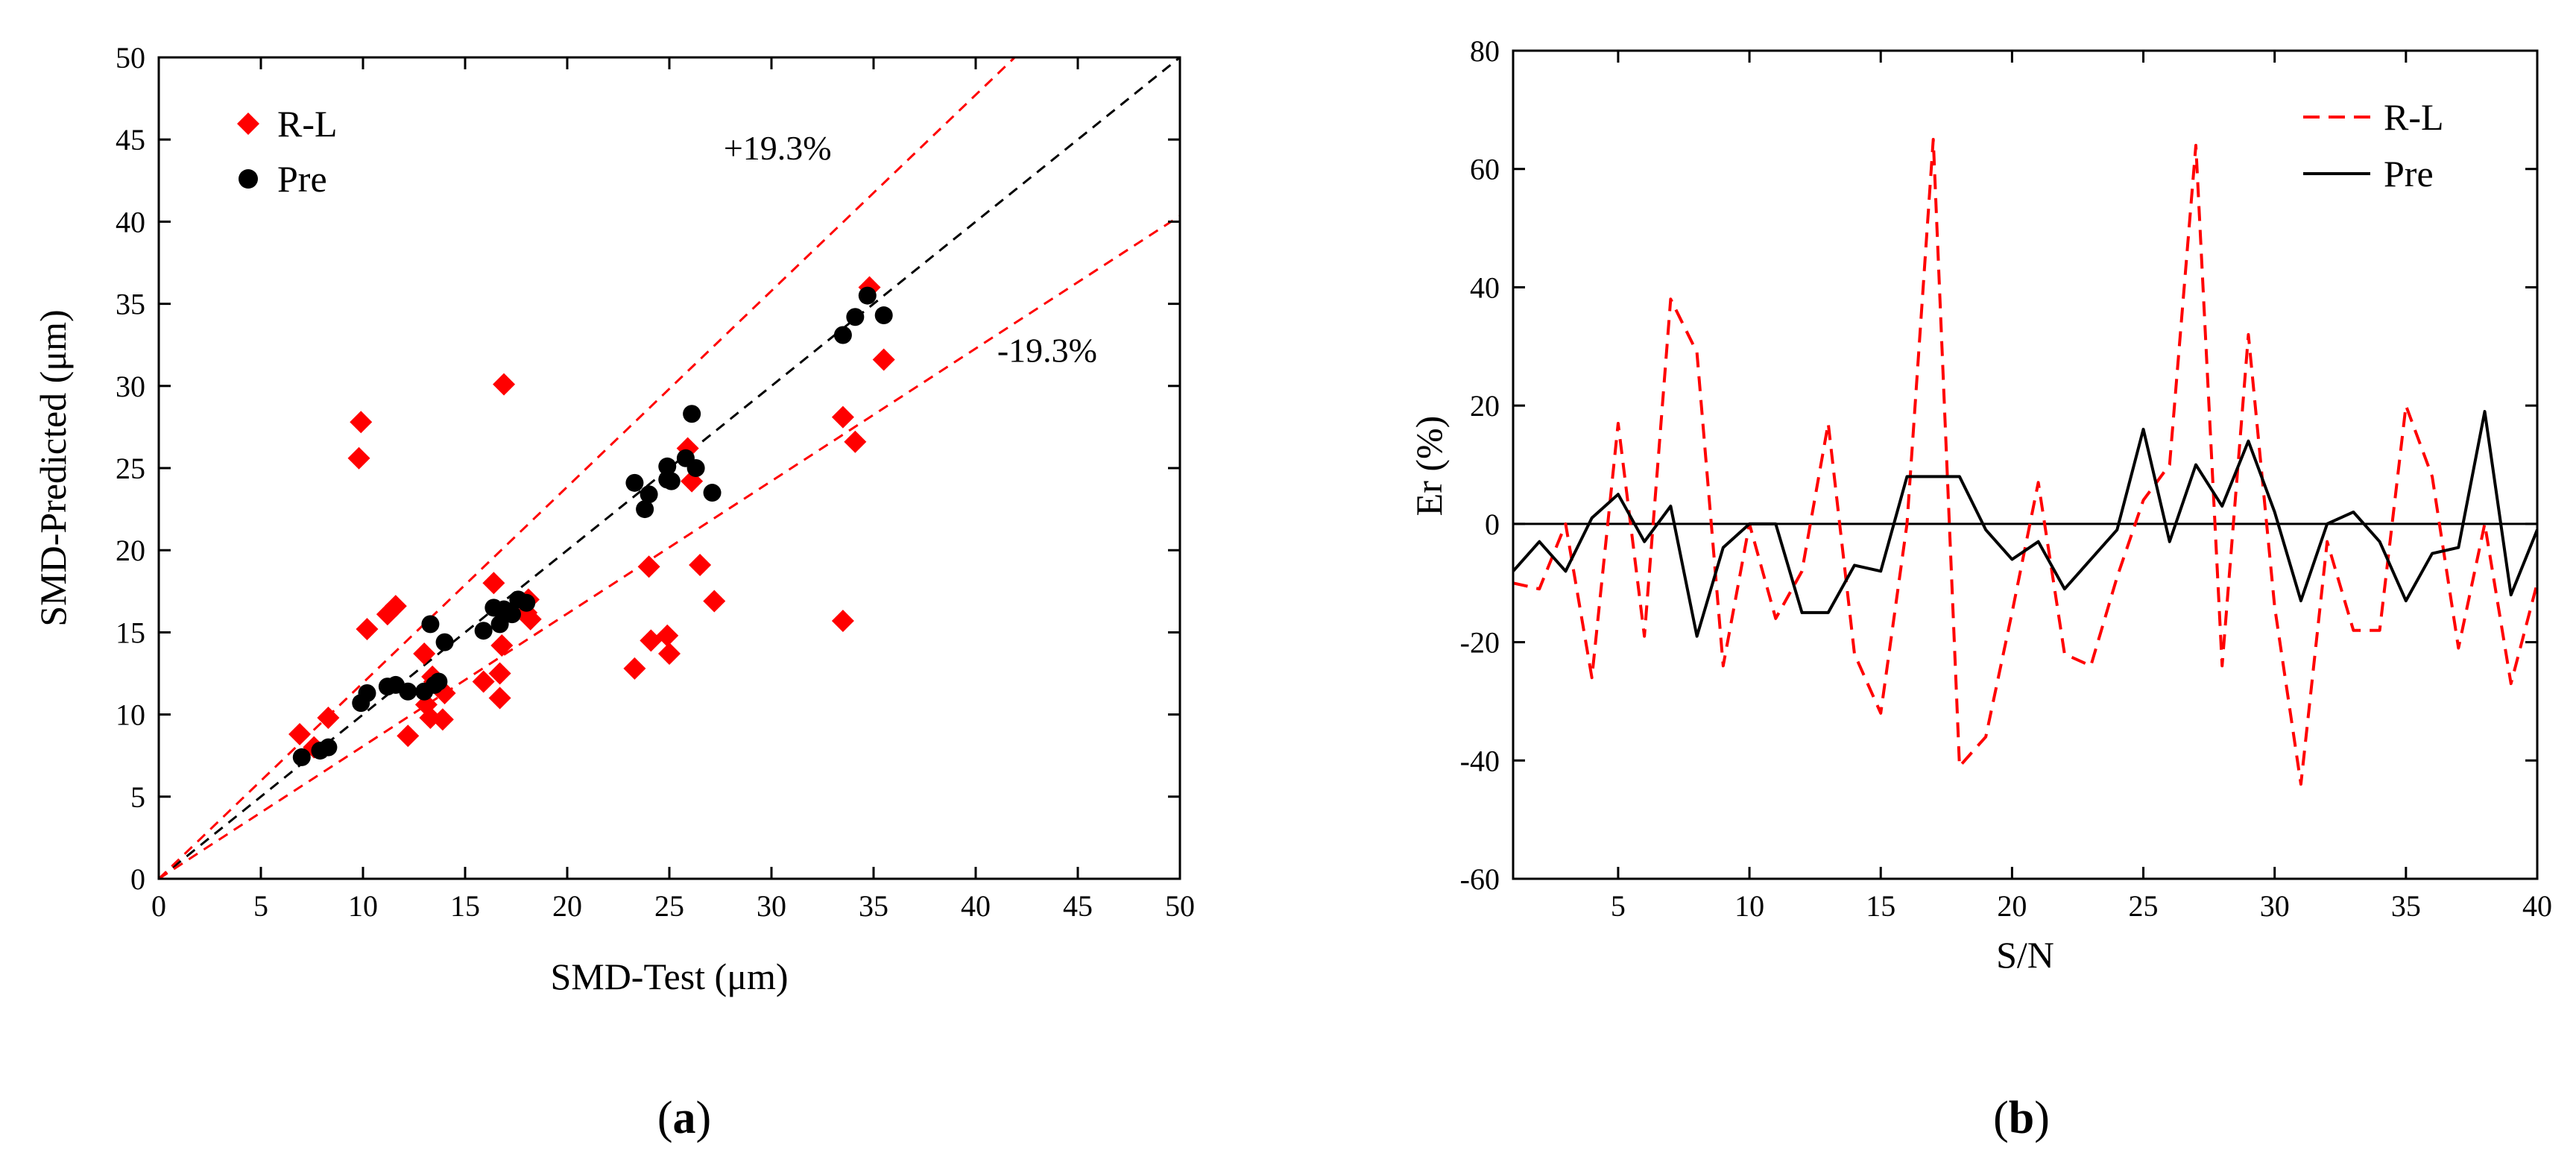  Describe the element at coordinates (130, 304) in the screenshot. I see `y-tick-label: 35` at that location.